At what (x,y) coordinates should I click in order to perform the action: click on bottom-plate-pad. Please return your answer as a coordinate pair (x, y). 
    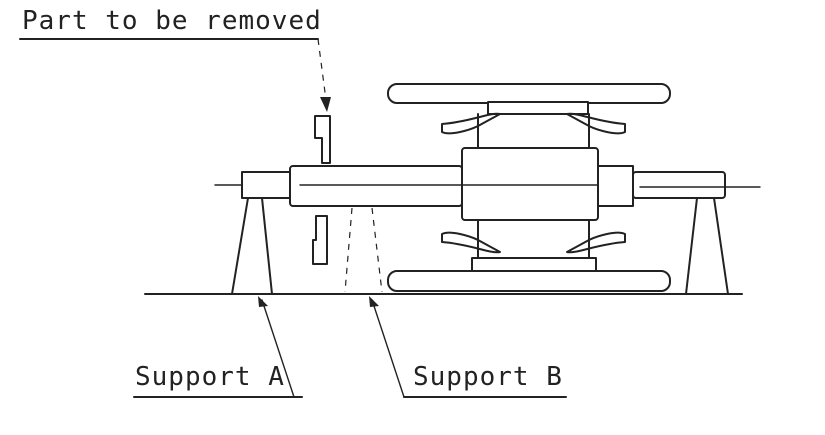
    Looking at the image, I should click on (534, 265).